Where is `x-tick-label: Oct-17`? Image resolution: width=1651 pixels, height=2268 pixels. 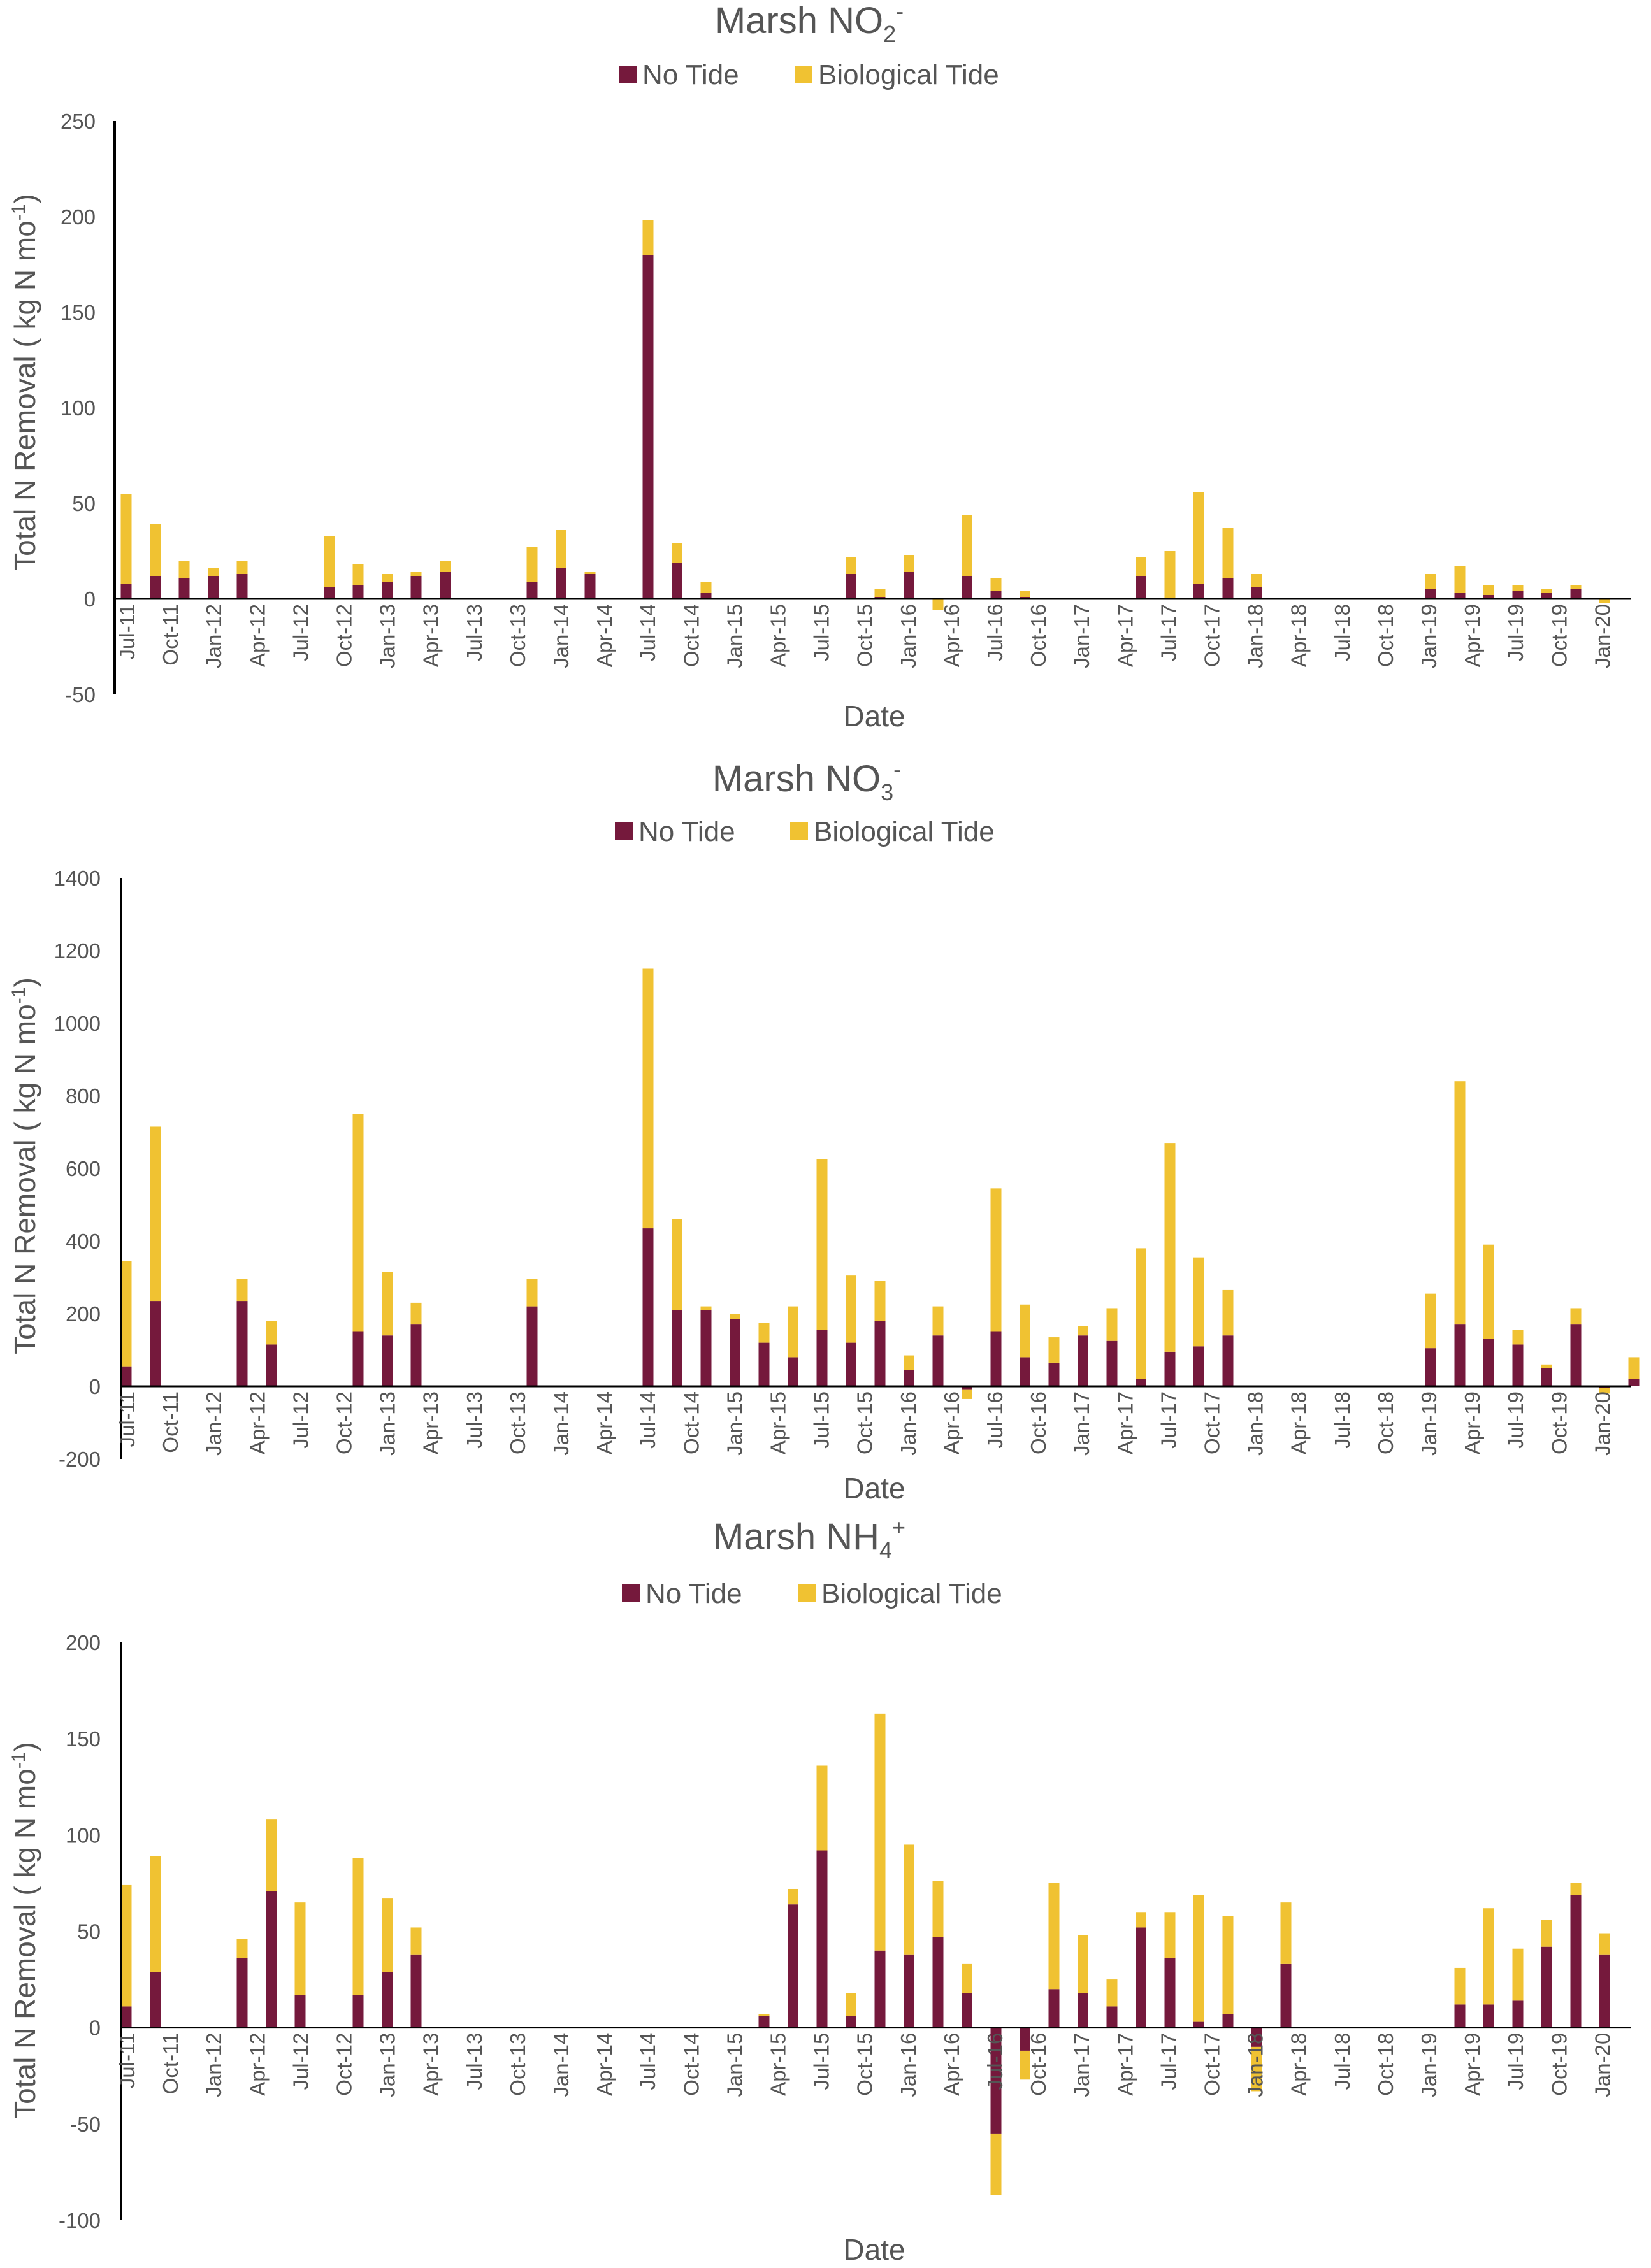 x-tick-label: Oct-17 is located at coordinates (1212, 2064).